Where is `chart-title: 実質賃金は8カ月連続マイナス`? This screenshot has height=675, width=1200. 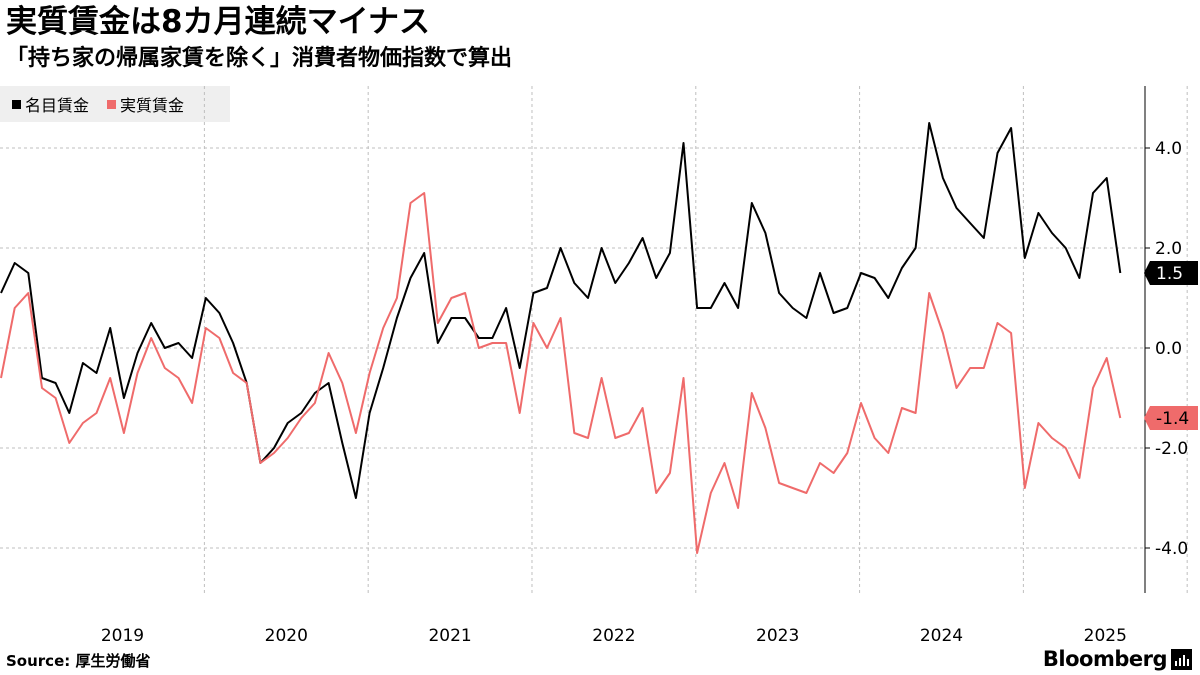 chart-title: 実質賃金は8カ月連続マイナス is located at coordinates (218, 22).